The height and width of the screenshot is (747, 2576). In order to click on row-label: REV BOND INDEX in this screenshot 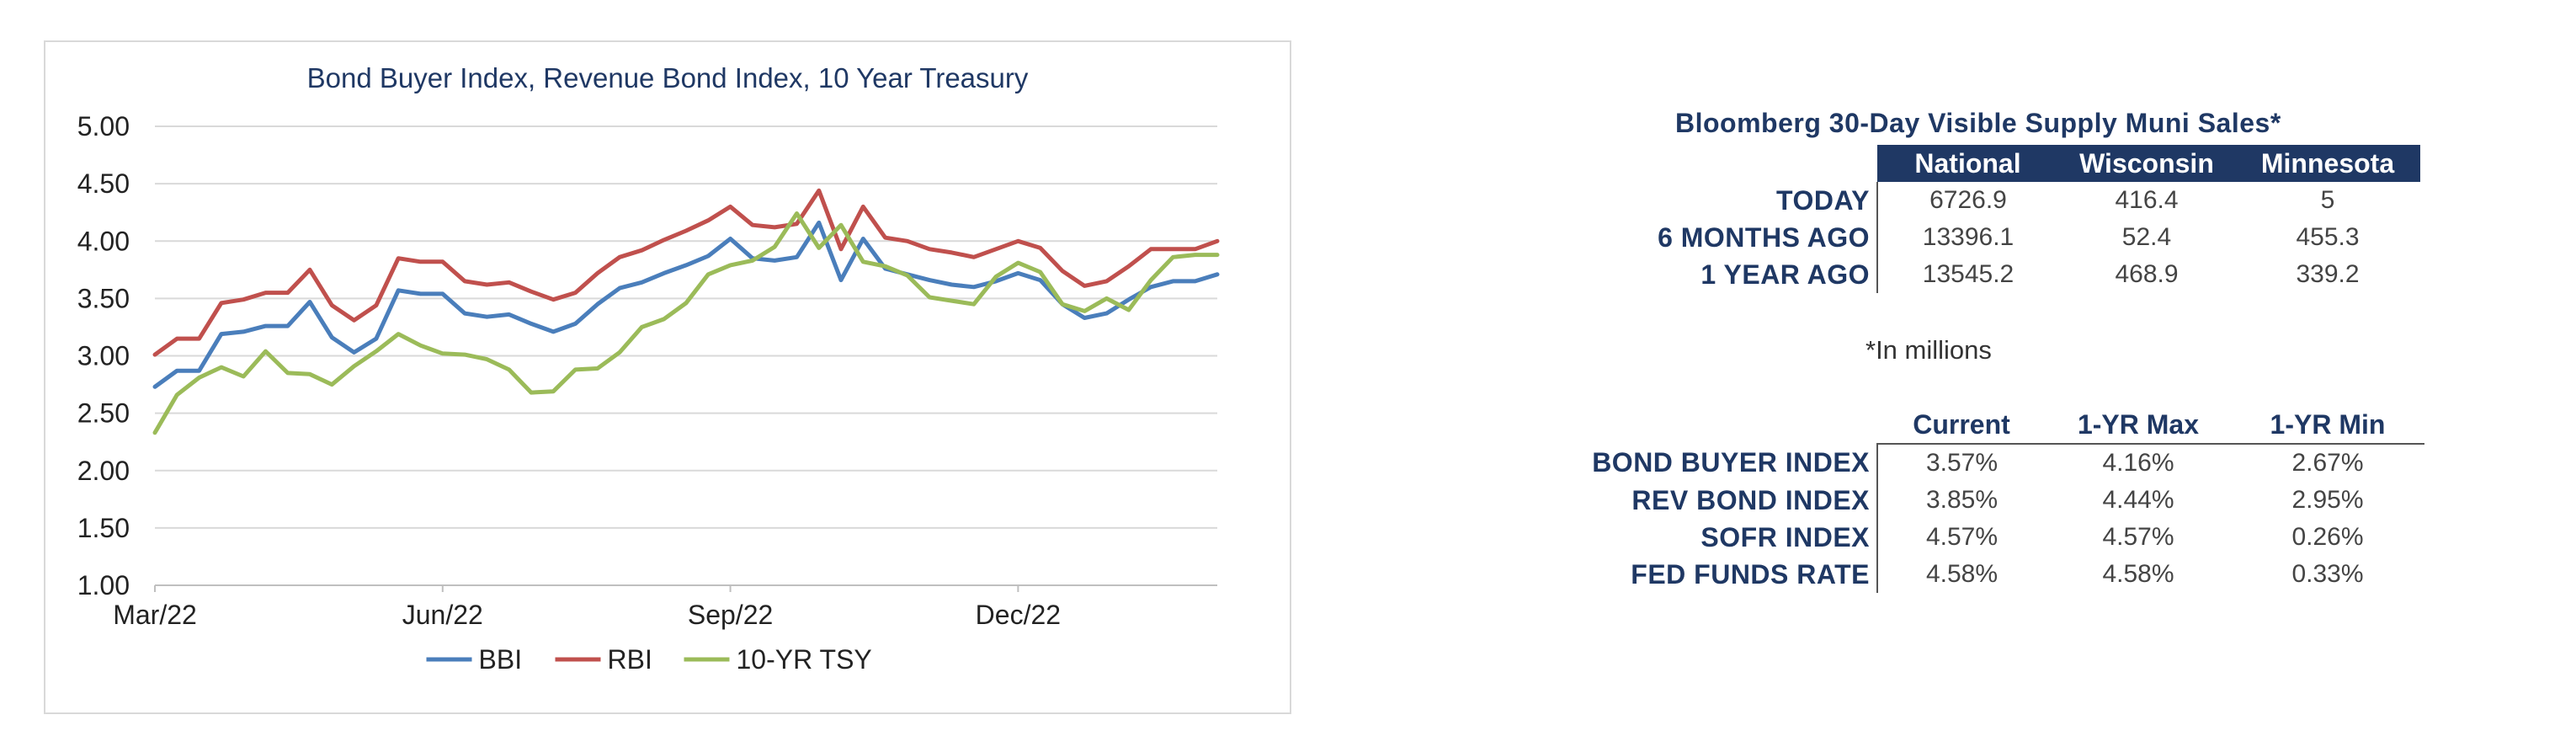, I will do `click(1705, 501)`.